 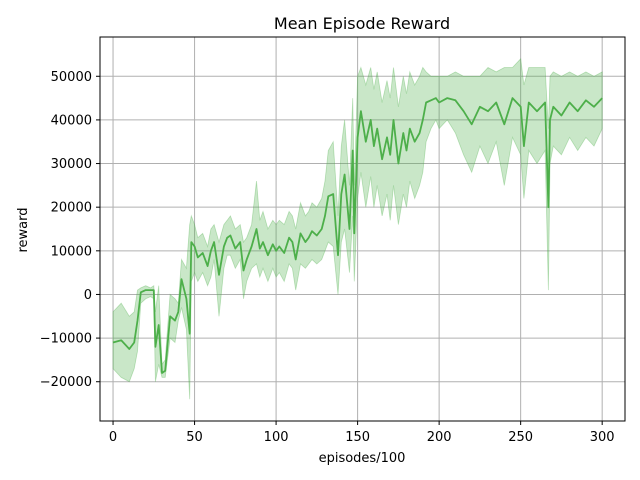 I want to click on y-tick-label: 20000, so click(x=71, y=208).